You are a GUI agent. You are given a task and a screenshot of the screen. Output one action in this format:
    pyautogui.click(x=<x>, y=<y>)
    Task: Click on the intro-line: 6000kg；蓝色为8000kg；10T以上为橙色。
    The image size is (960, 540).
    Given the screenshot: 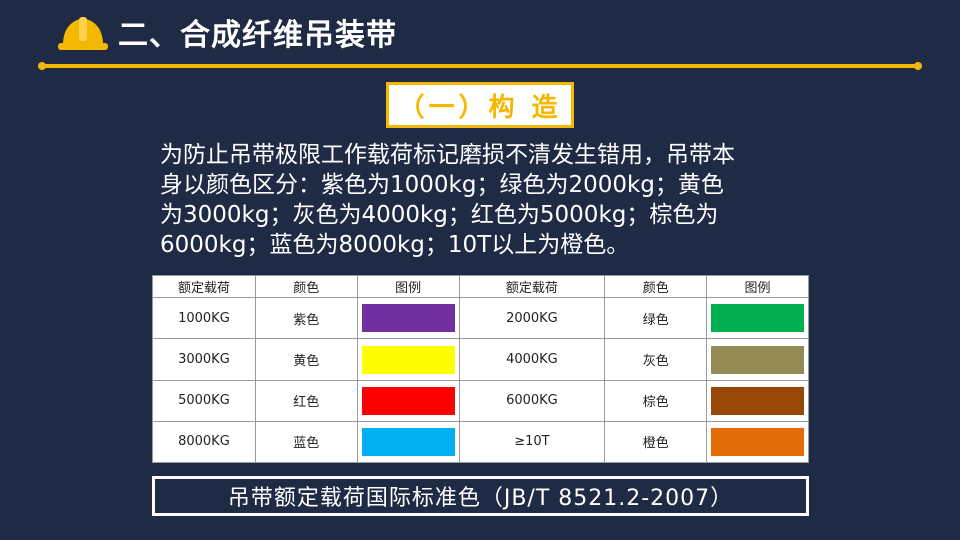 What is the action you would take?
    pyautogui.click(x=395, y=245)
    